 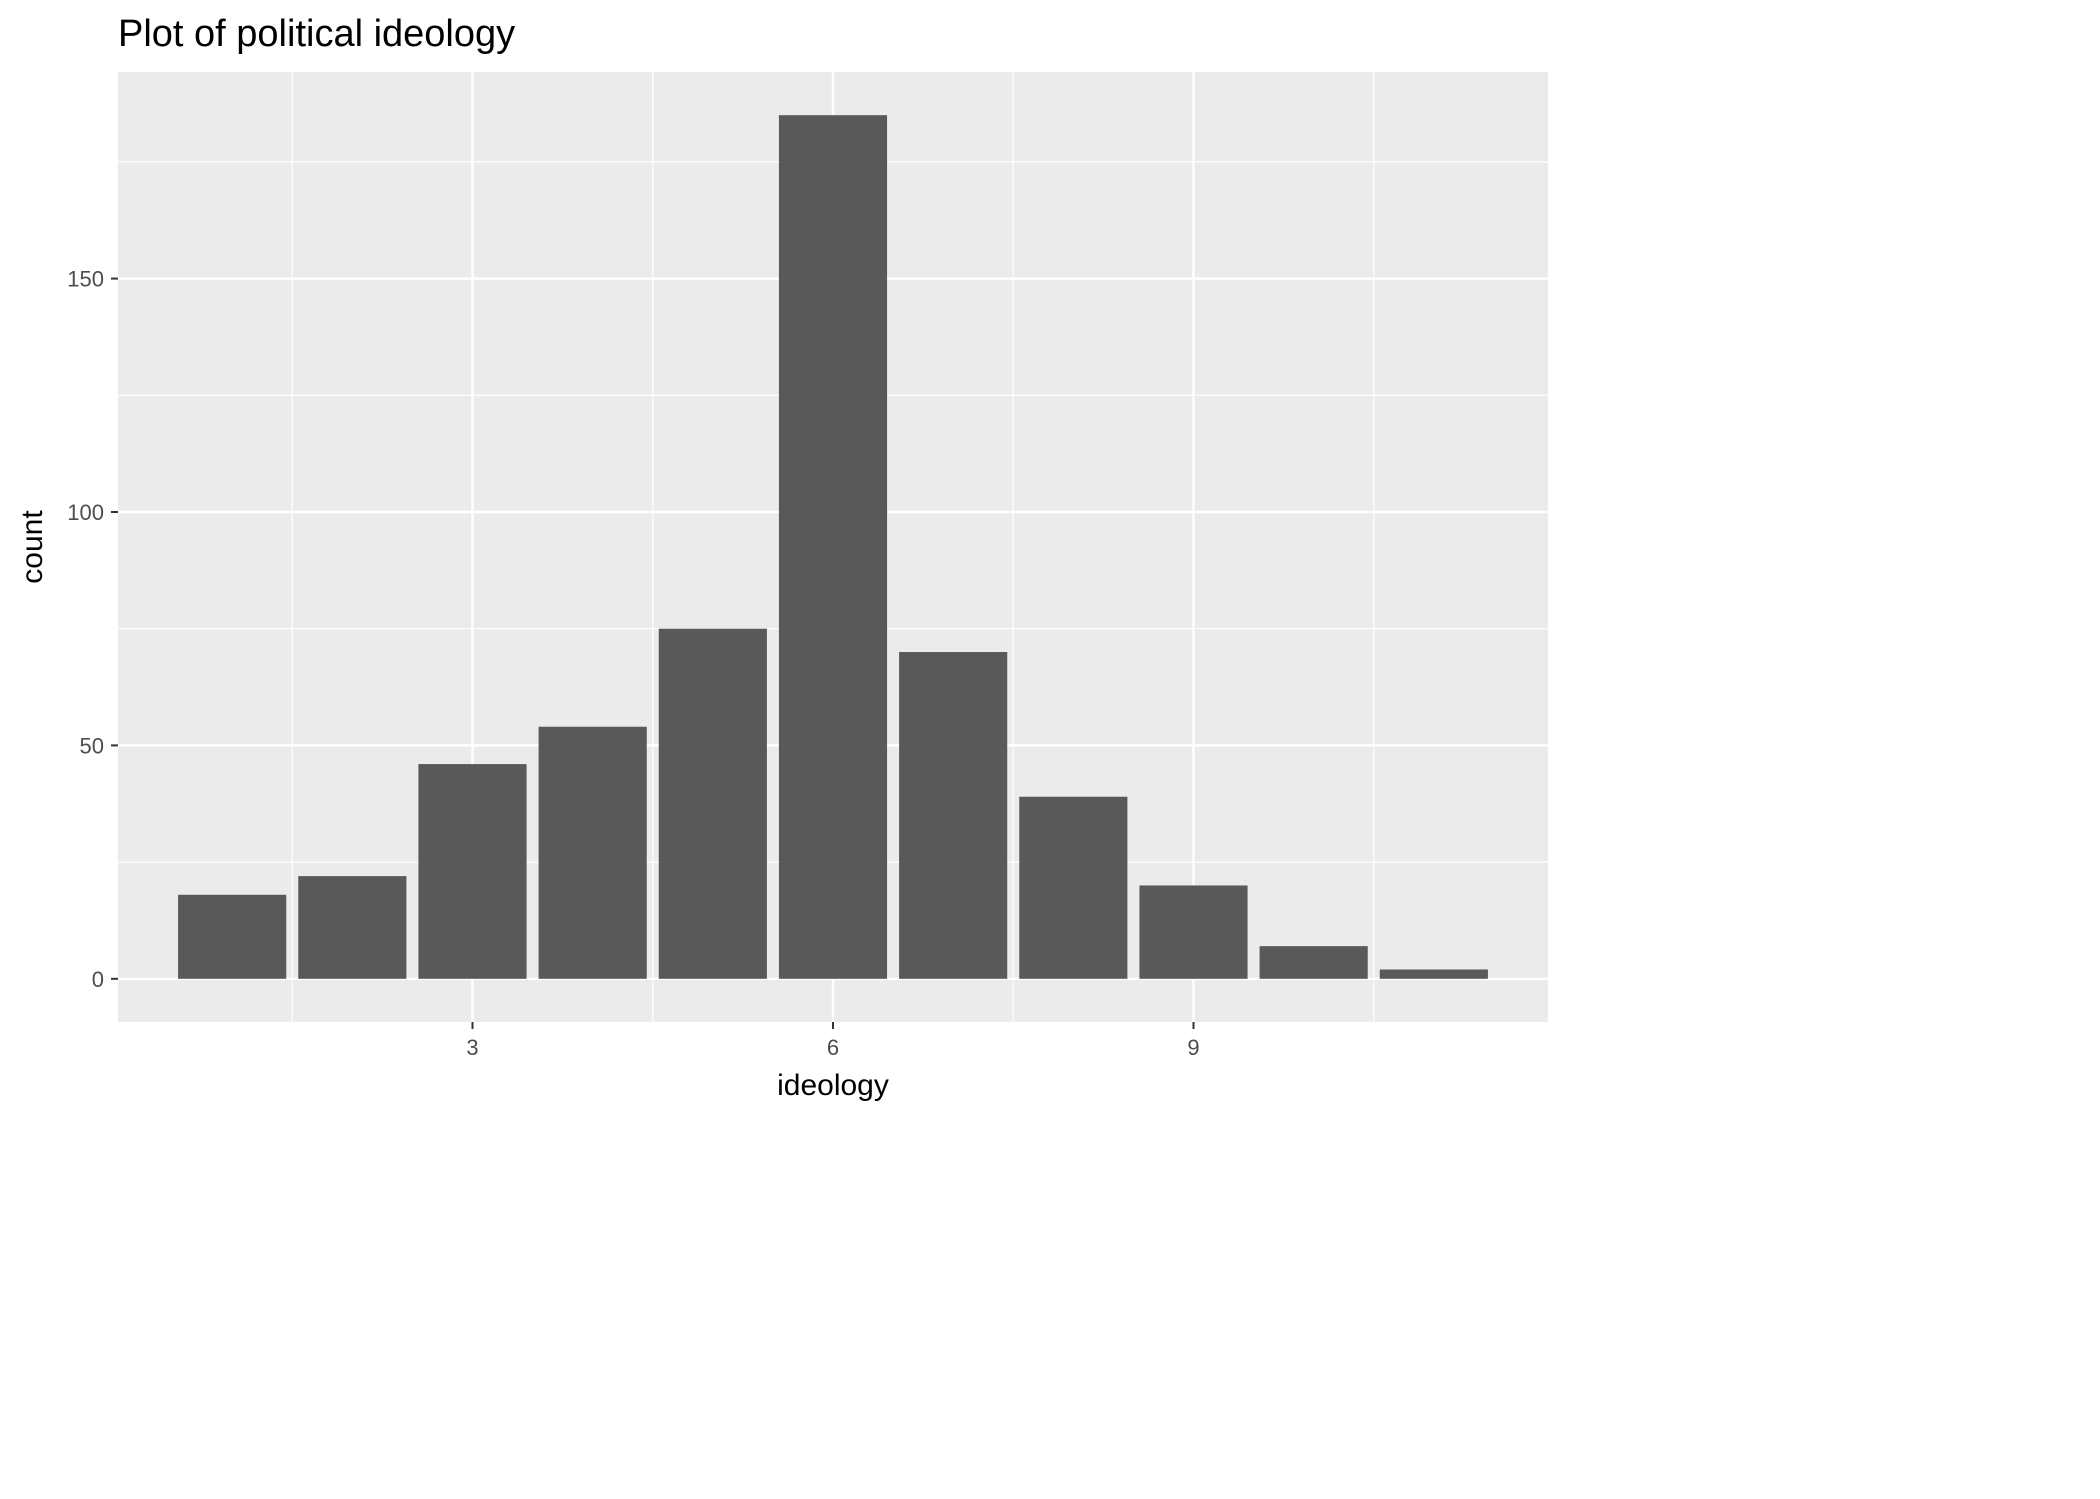 I want to click on y-tick-label: 150, so click(x=85, y=279).